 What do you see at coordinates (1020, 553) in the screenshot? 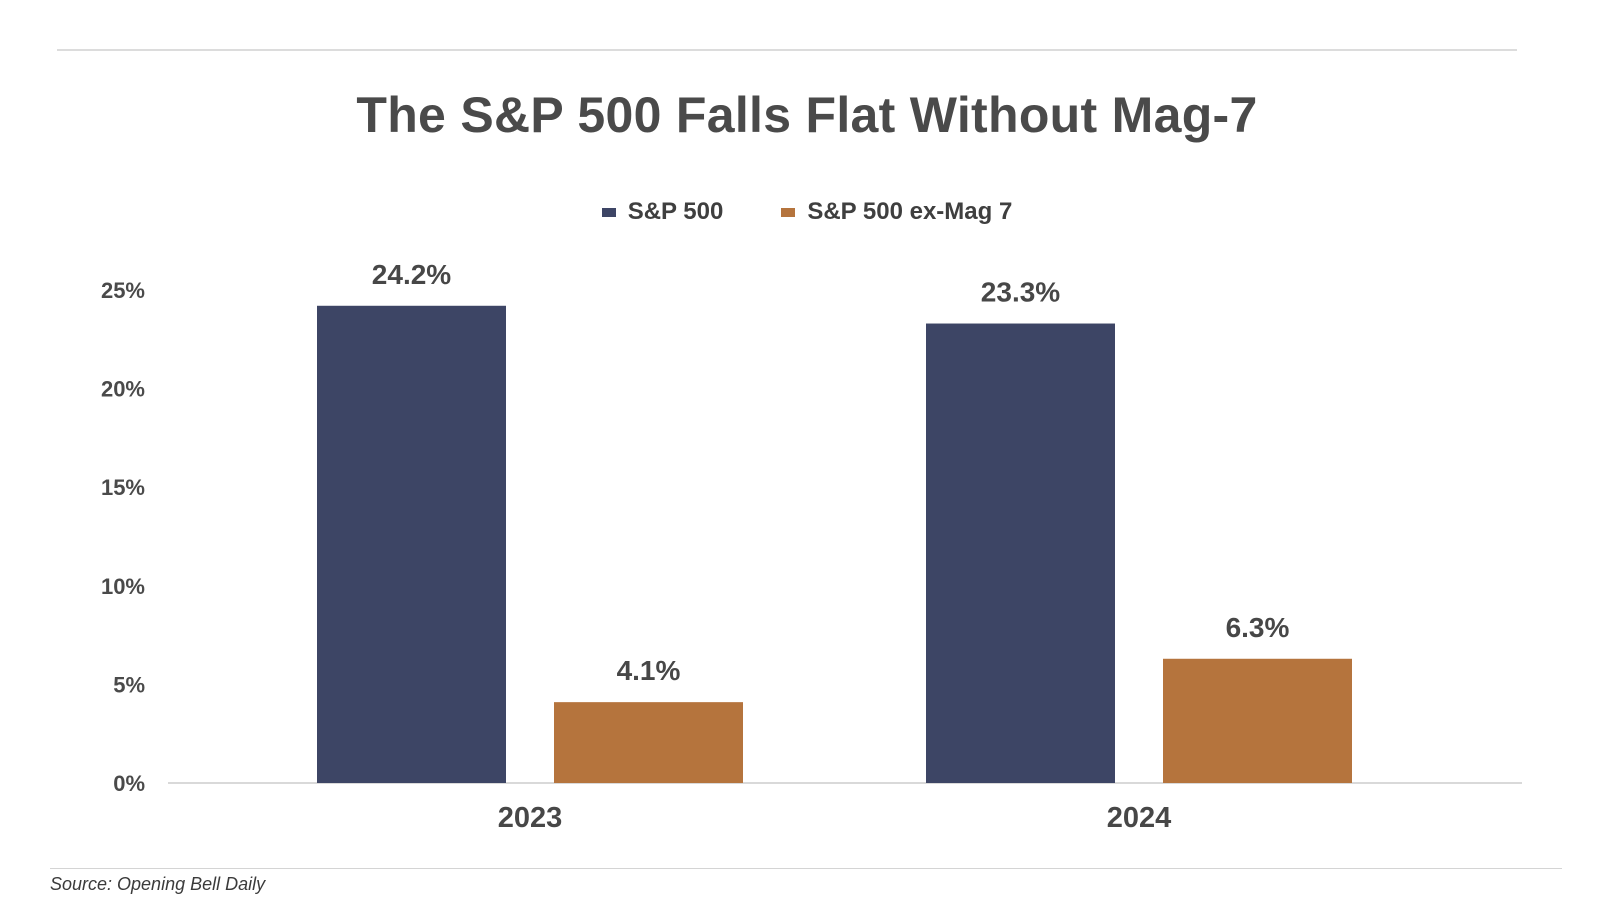
I see `bar-sp500-2024` at bounding box center [1020, 553].